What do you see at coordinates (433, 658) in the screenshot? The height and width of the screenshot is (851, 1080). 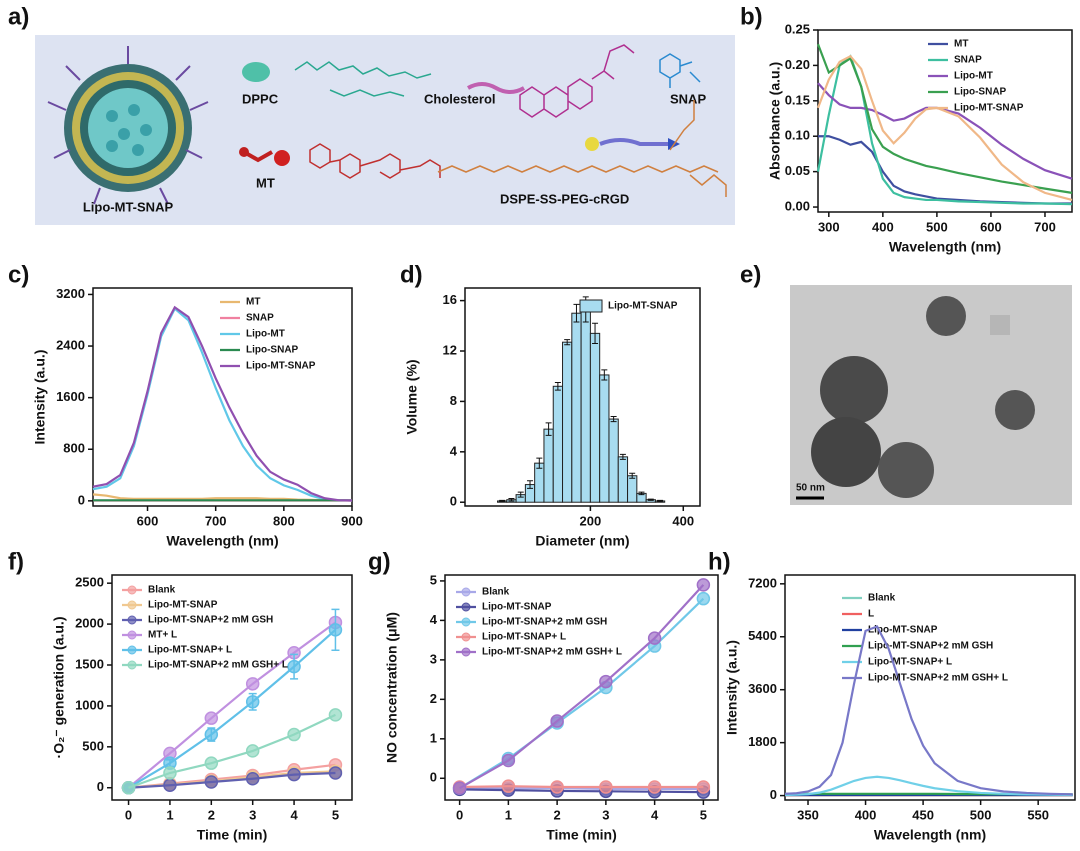 I see `y-tick-label: 3` at bounding box center [433, 658].